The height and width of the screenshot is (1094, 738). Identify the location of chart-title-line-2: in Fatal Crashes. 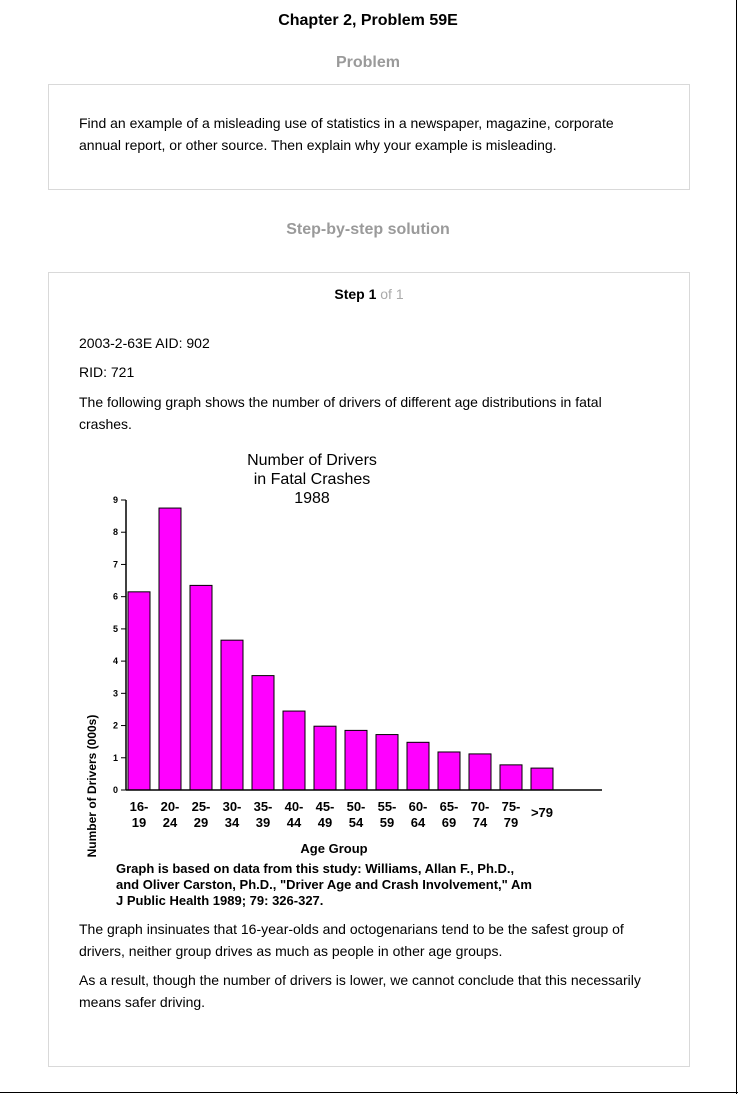
(312, 479).